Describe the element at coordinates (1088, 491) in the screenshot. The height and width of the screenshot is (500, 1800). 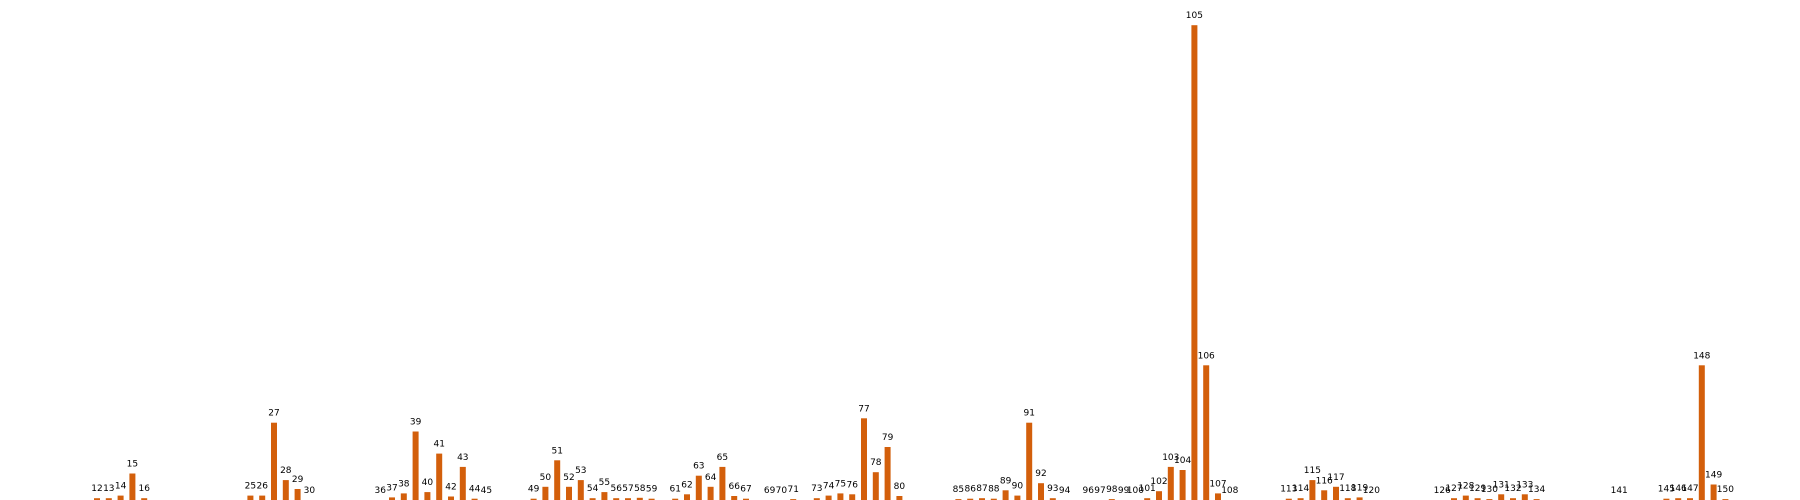
I see `bar-label-96: 96` at that location.